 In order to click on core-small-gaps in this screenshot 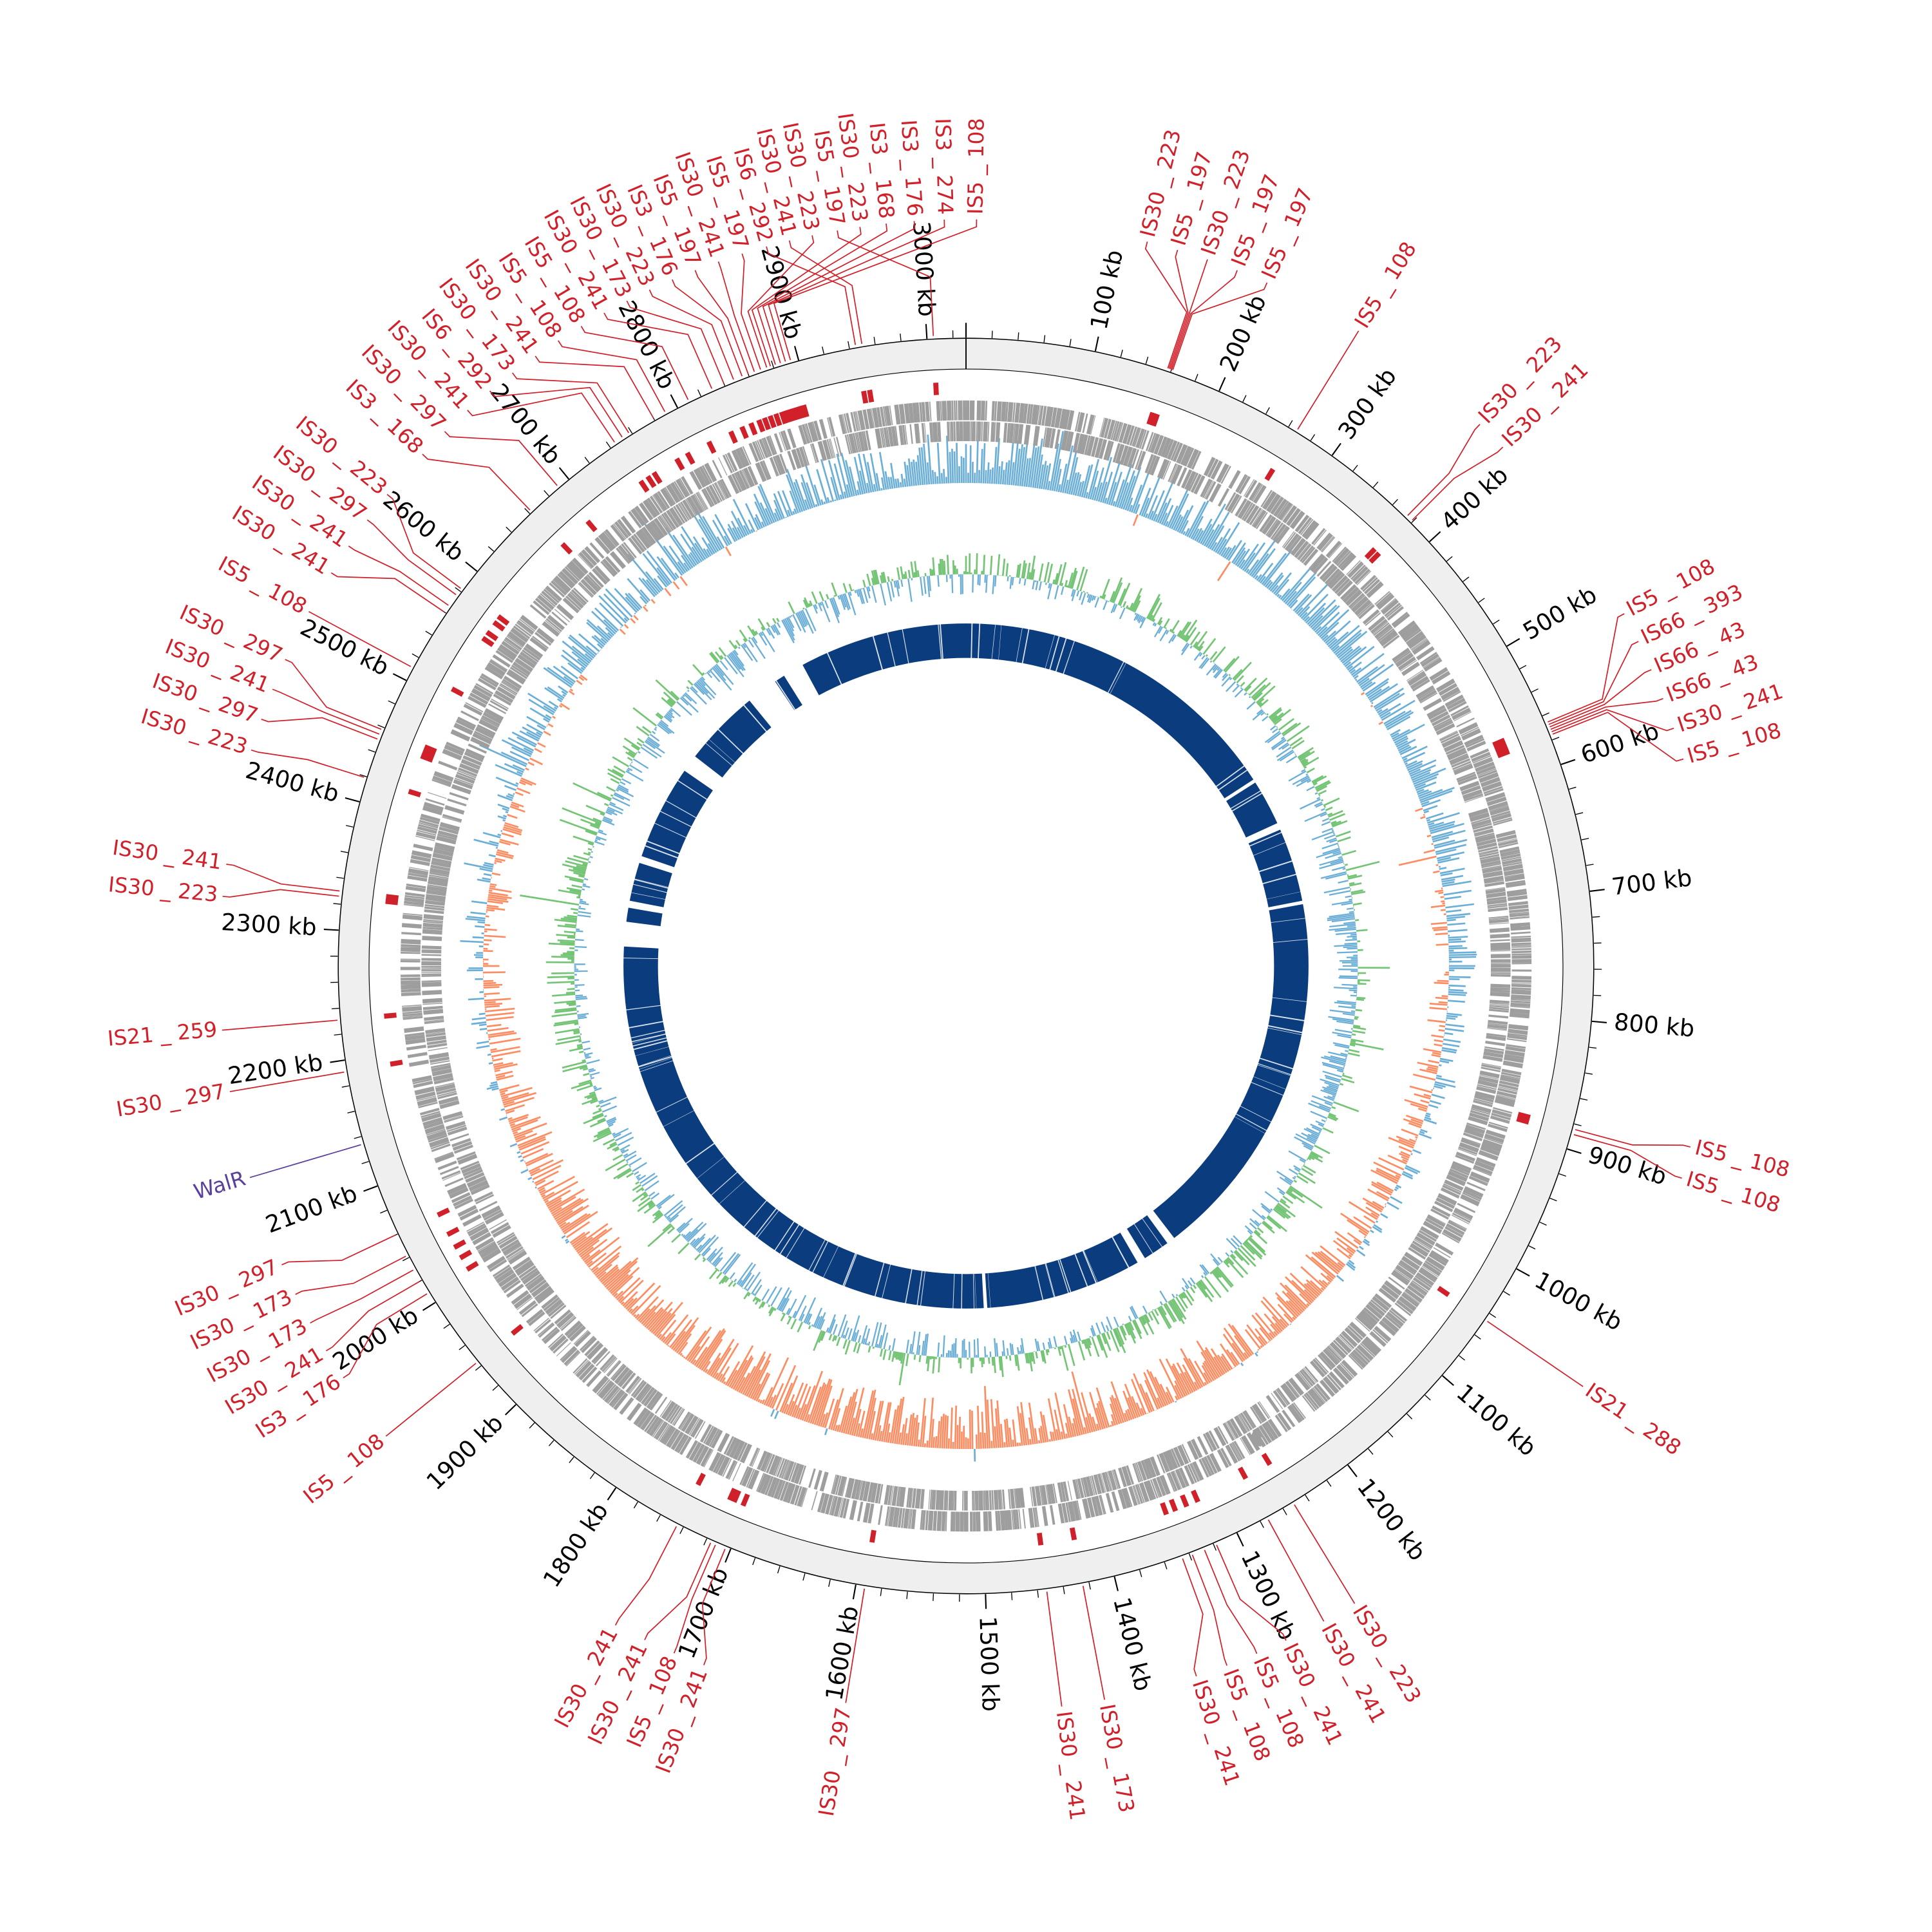, I will do `click(966, 966)`.